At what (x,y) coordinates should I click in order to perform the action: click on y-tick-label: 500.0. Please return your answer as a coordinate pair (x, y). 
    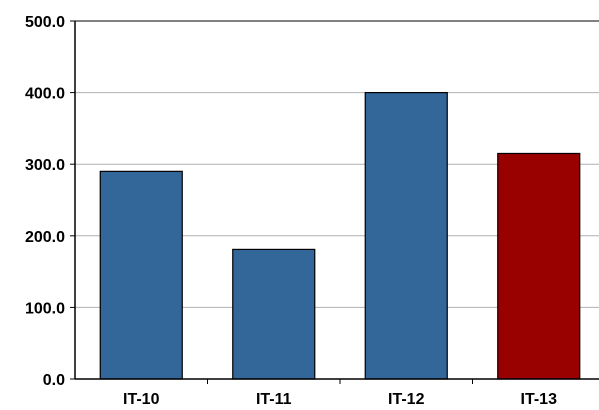
    Looking at the image, I should click on (45, 22).